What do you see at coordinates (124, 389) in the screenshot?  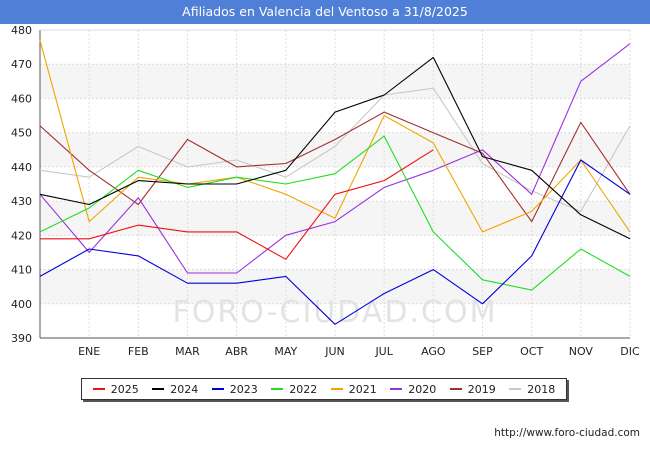 I see `legend-label: 2025` at bounding box center [124, 389].